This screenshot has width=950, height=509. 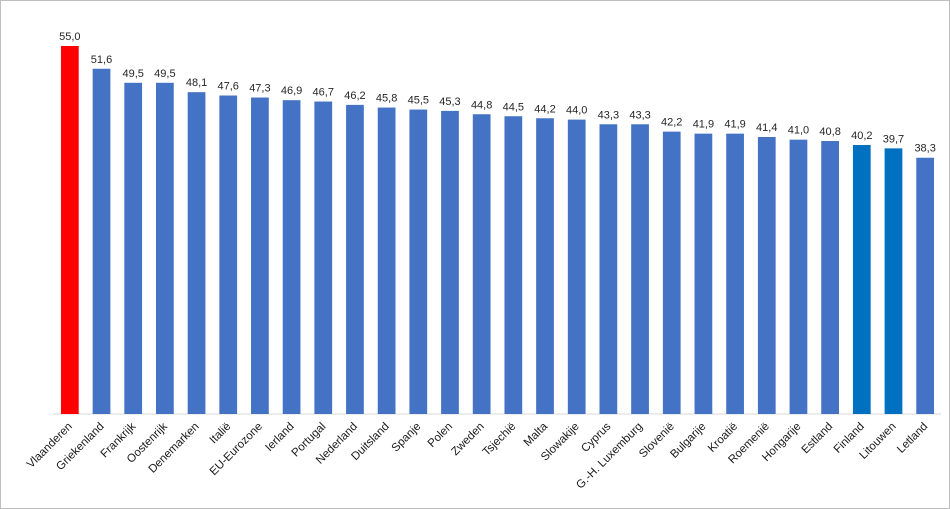 I want to click on data-label: 44,8, so click(x=481, y=105).